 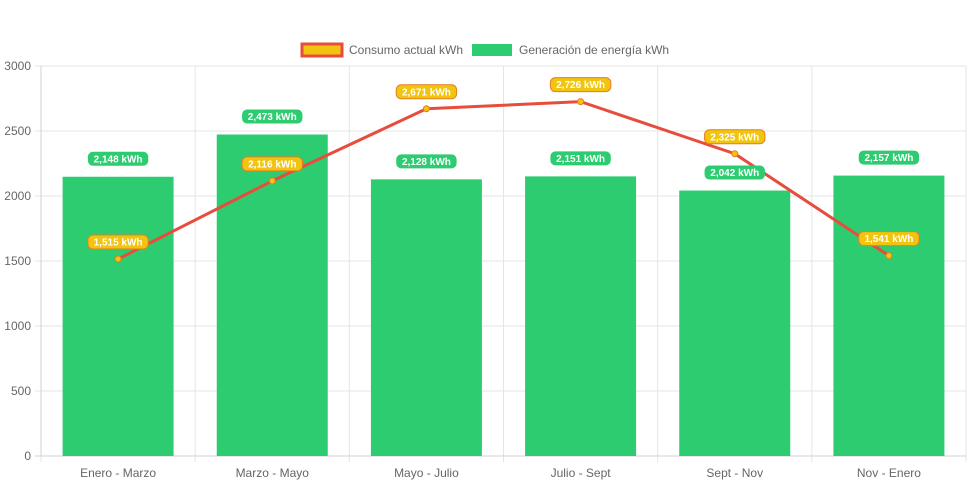 I want to click on line-value-label: 2,116 kWh, so click(x=272, y=164).